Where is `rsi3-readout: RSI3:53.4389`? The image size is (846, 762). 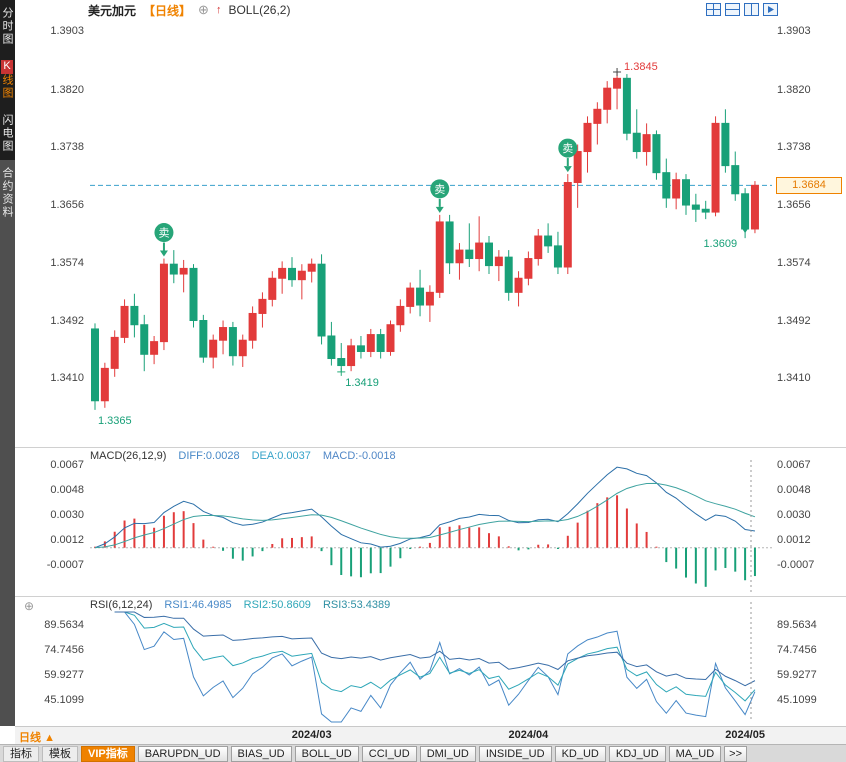 rsi3-readout: RSI3:53.4389 is located at coordinates (356, 605).